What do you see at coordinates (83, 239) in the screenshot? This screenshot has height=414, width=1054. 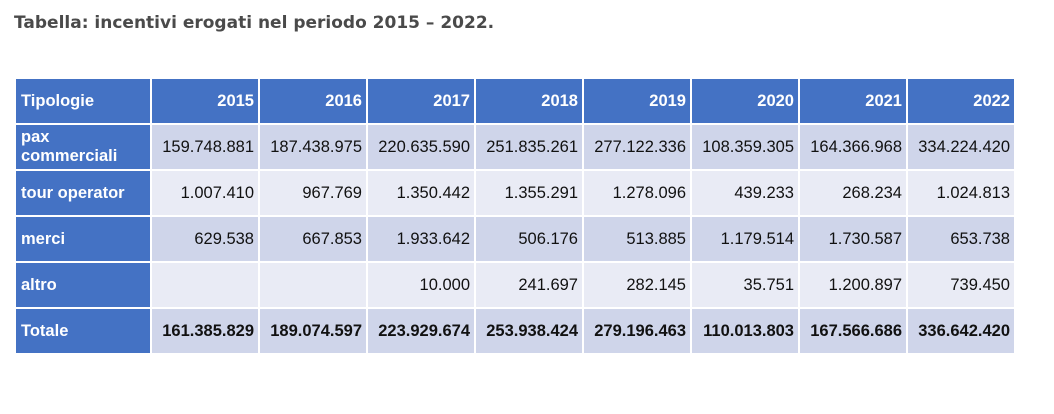 I see `row-label: merci` at bounding box center [83, 239].